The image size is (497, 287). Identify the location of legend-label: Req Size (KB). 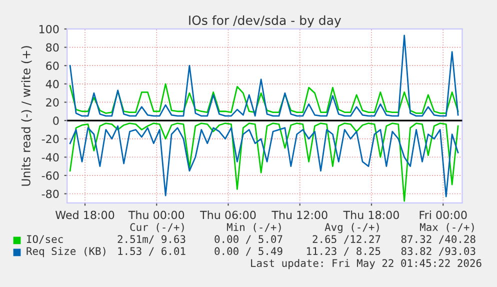
(66, 252).